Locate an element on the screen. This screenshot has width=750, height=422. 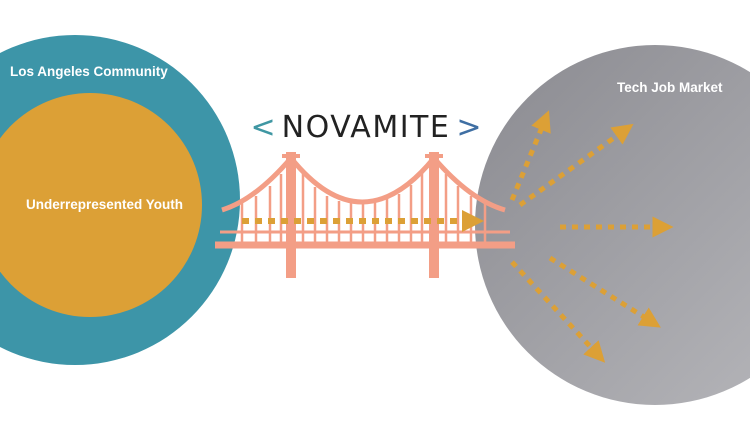
community-label: Los Angeles Community is located at coordinates (89, 71).